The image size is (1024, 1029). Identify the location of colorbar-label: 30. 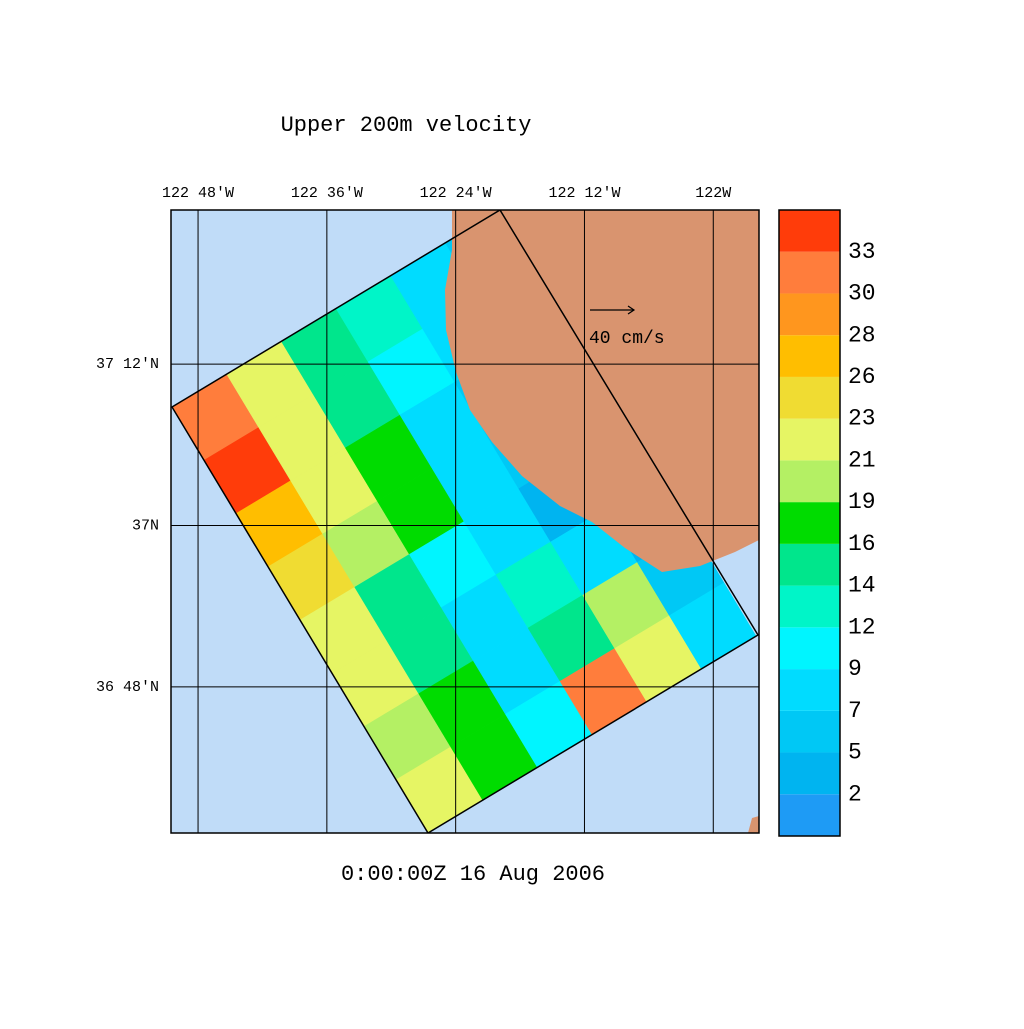
(862, 294).